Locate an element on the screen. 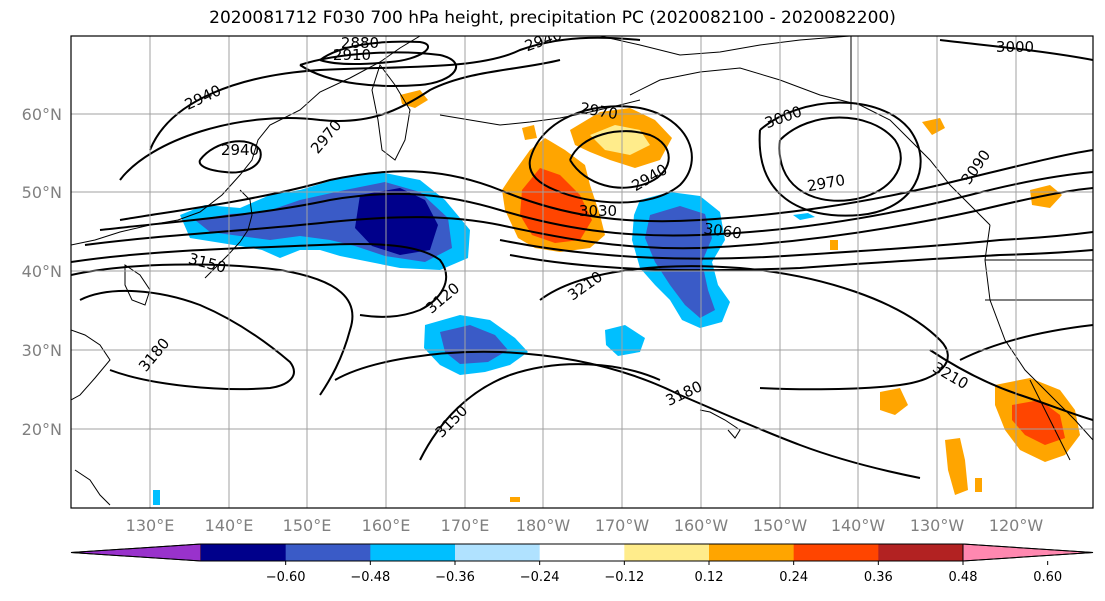  coast-philippines is located at coordinates (92, 487).